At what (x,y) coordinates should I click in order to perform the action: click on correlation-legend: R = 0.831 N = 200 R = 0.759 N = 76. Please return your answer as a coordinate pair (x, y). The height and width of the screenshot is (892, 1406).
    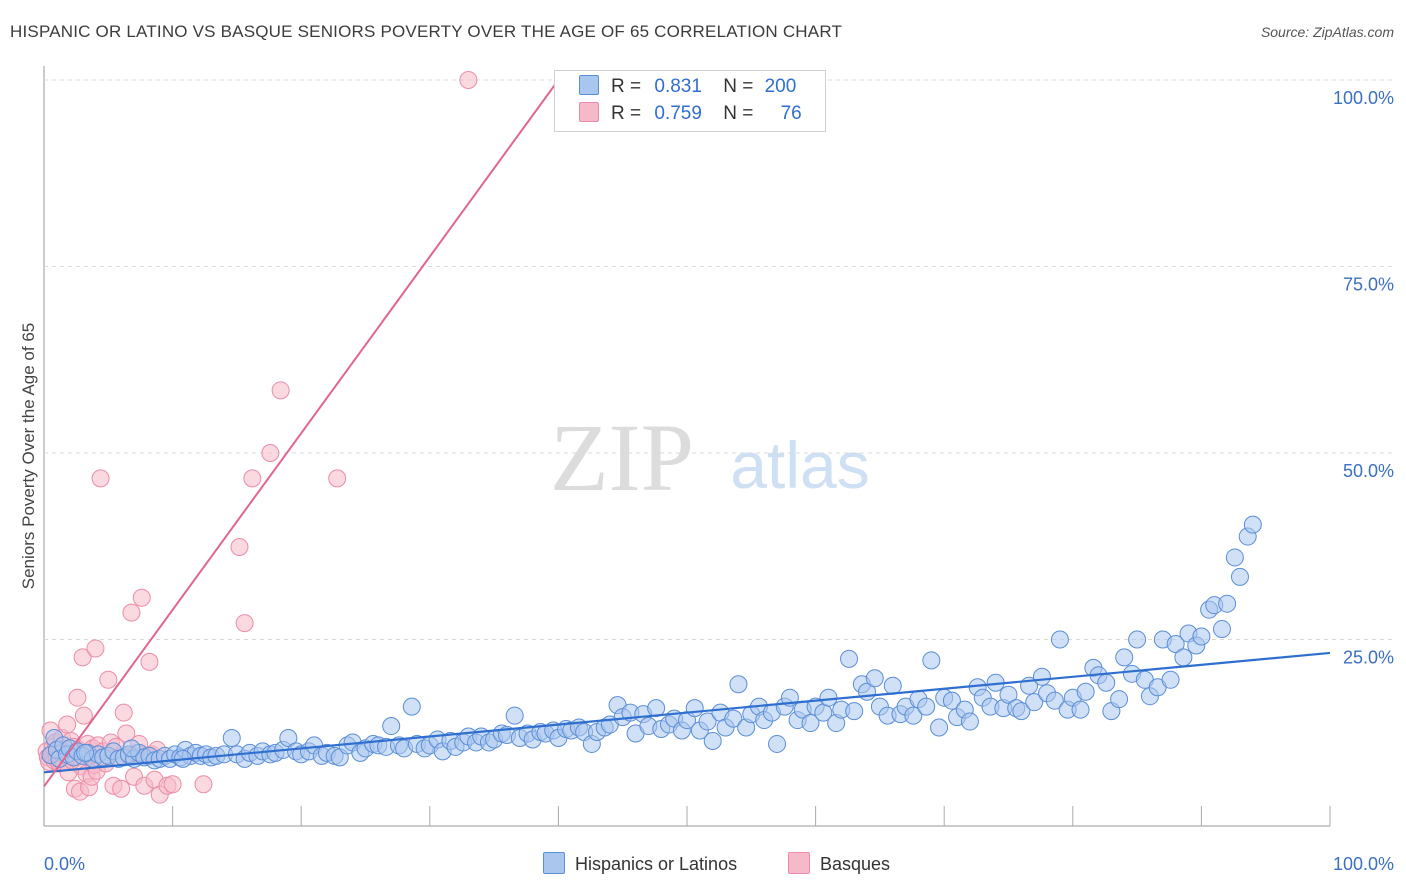
    Looking at the image, I should click on (690, 101).